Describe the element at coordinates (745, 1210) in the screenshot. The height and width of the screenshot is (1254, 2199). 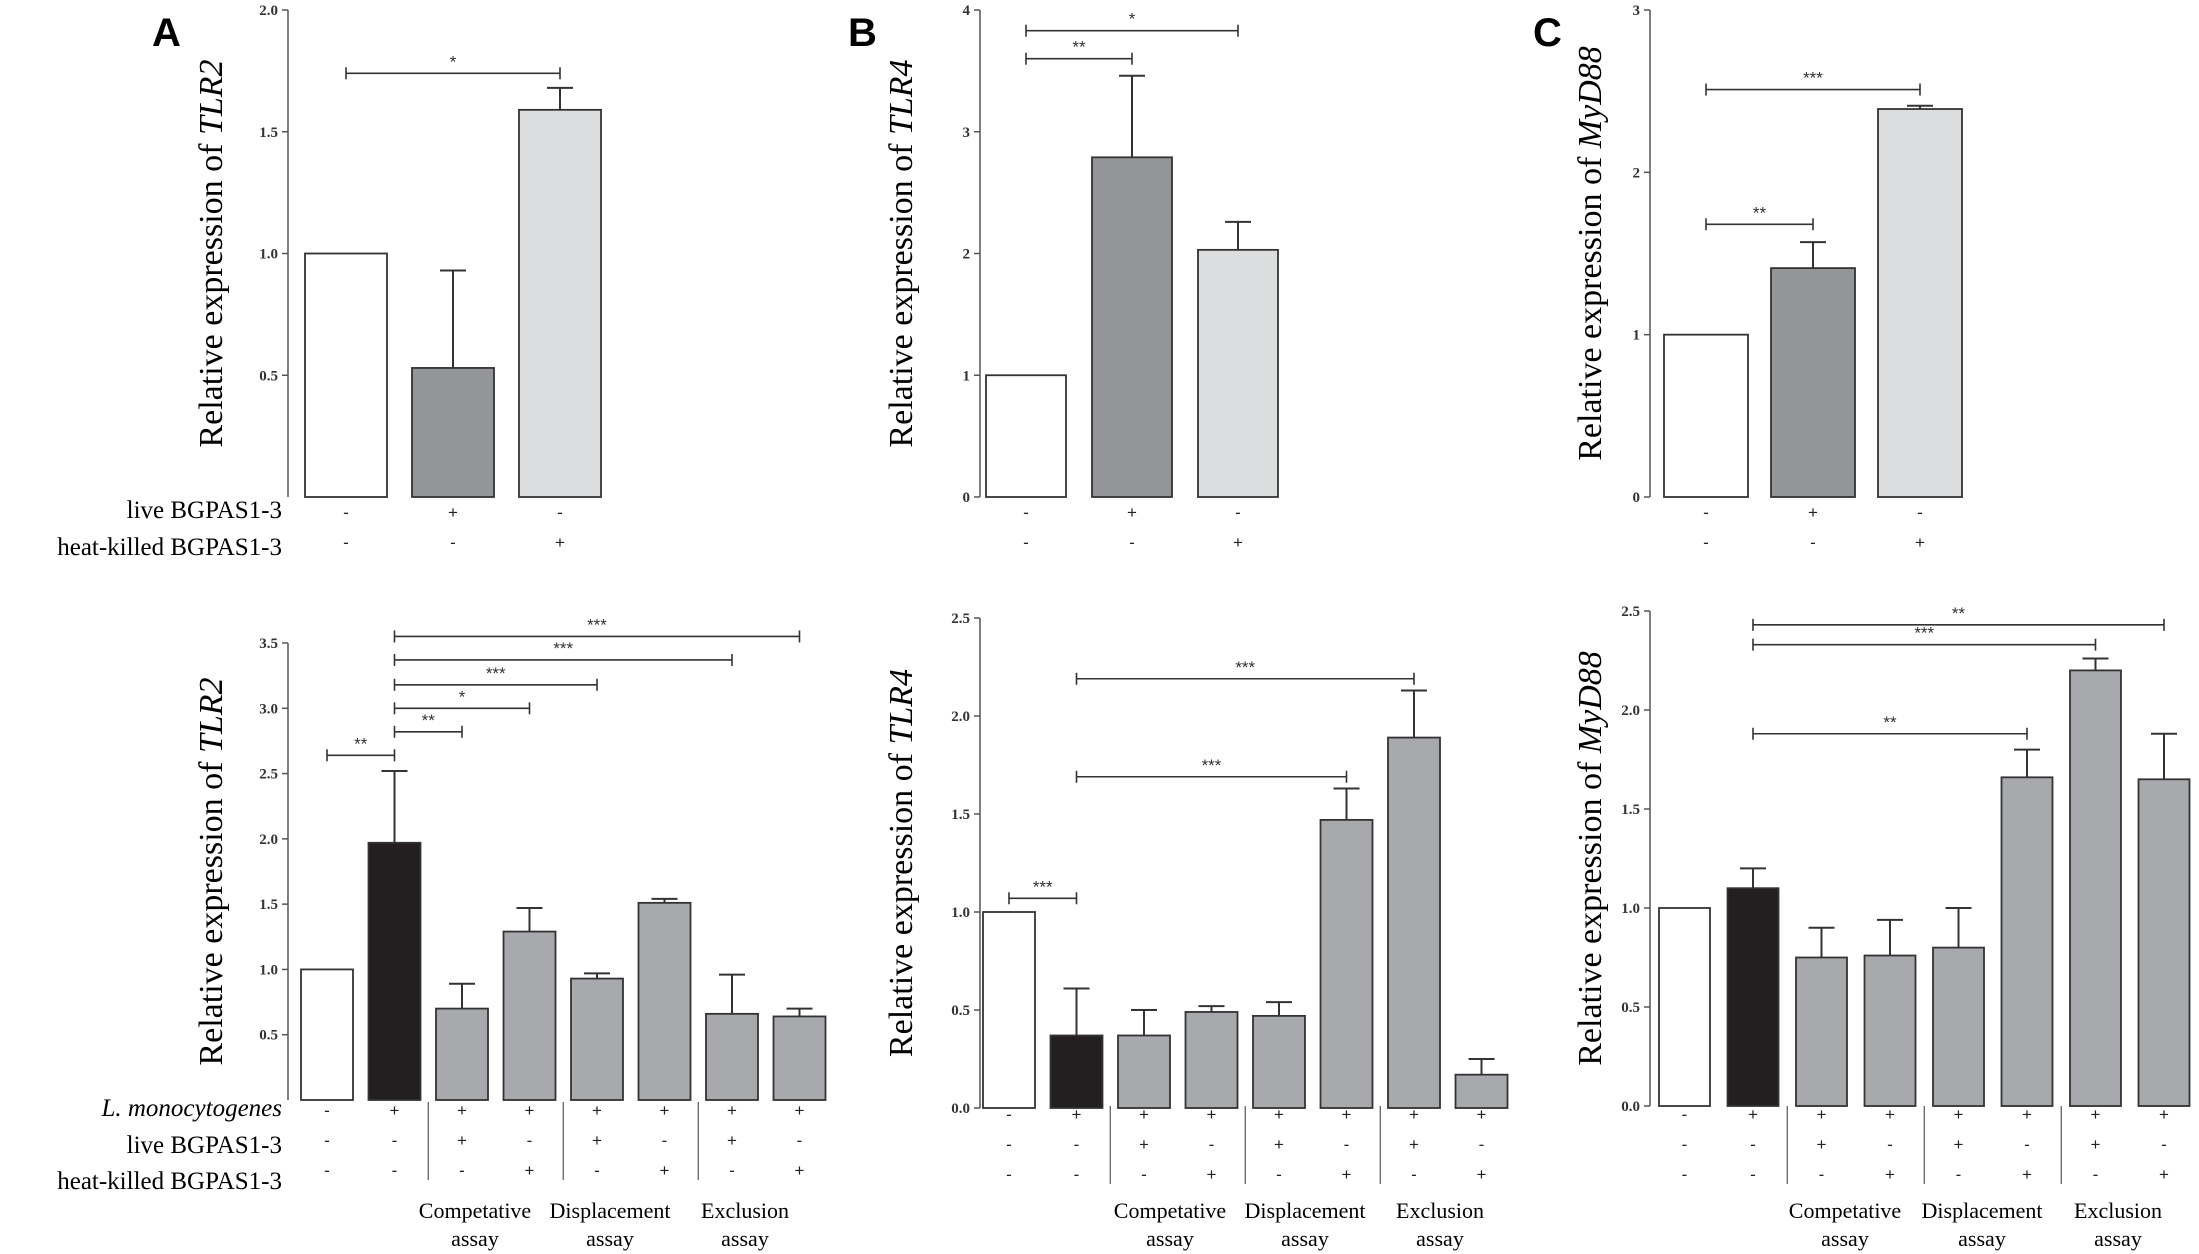
I see `a-bottom-assay-label-2: Exclusion` at that location.